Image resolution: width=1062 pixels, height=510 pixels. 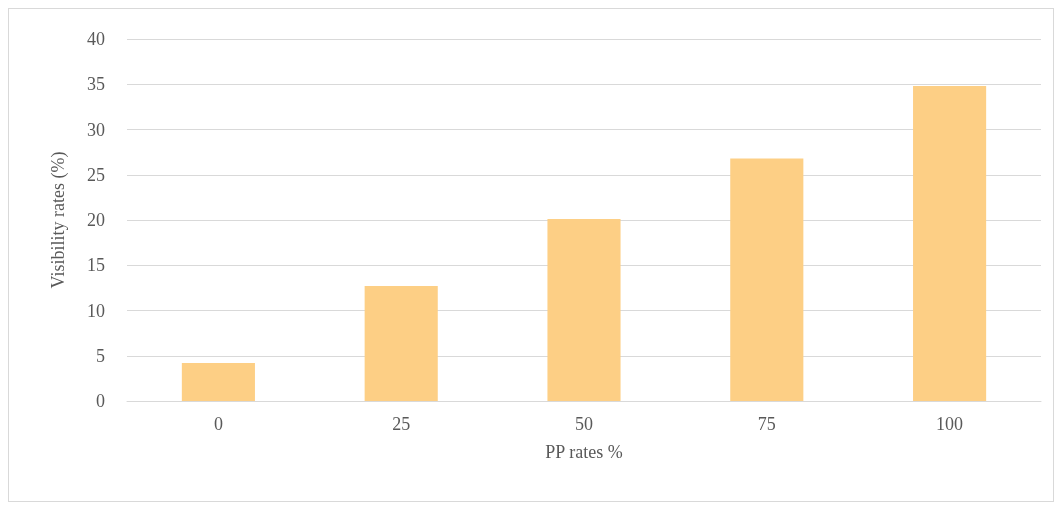 What do you see at coordinates (96, 220) in the screenshot?
I see `y-tick-label: 20` at bounding box center [96, 220].